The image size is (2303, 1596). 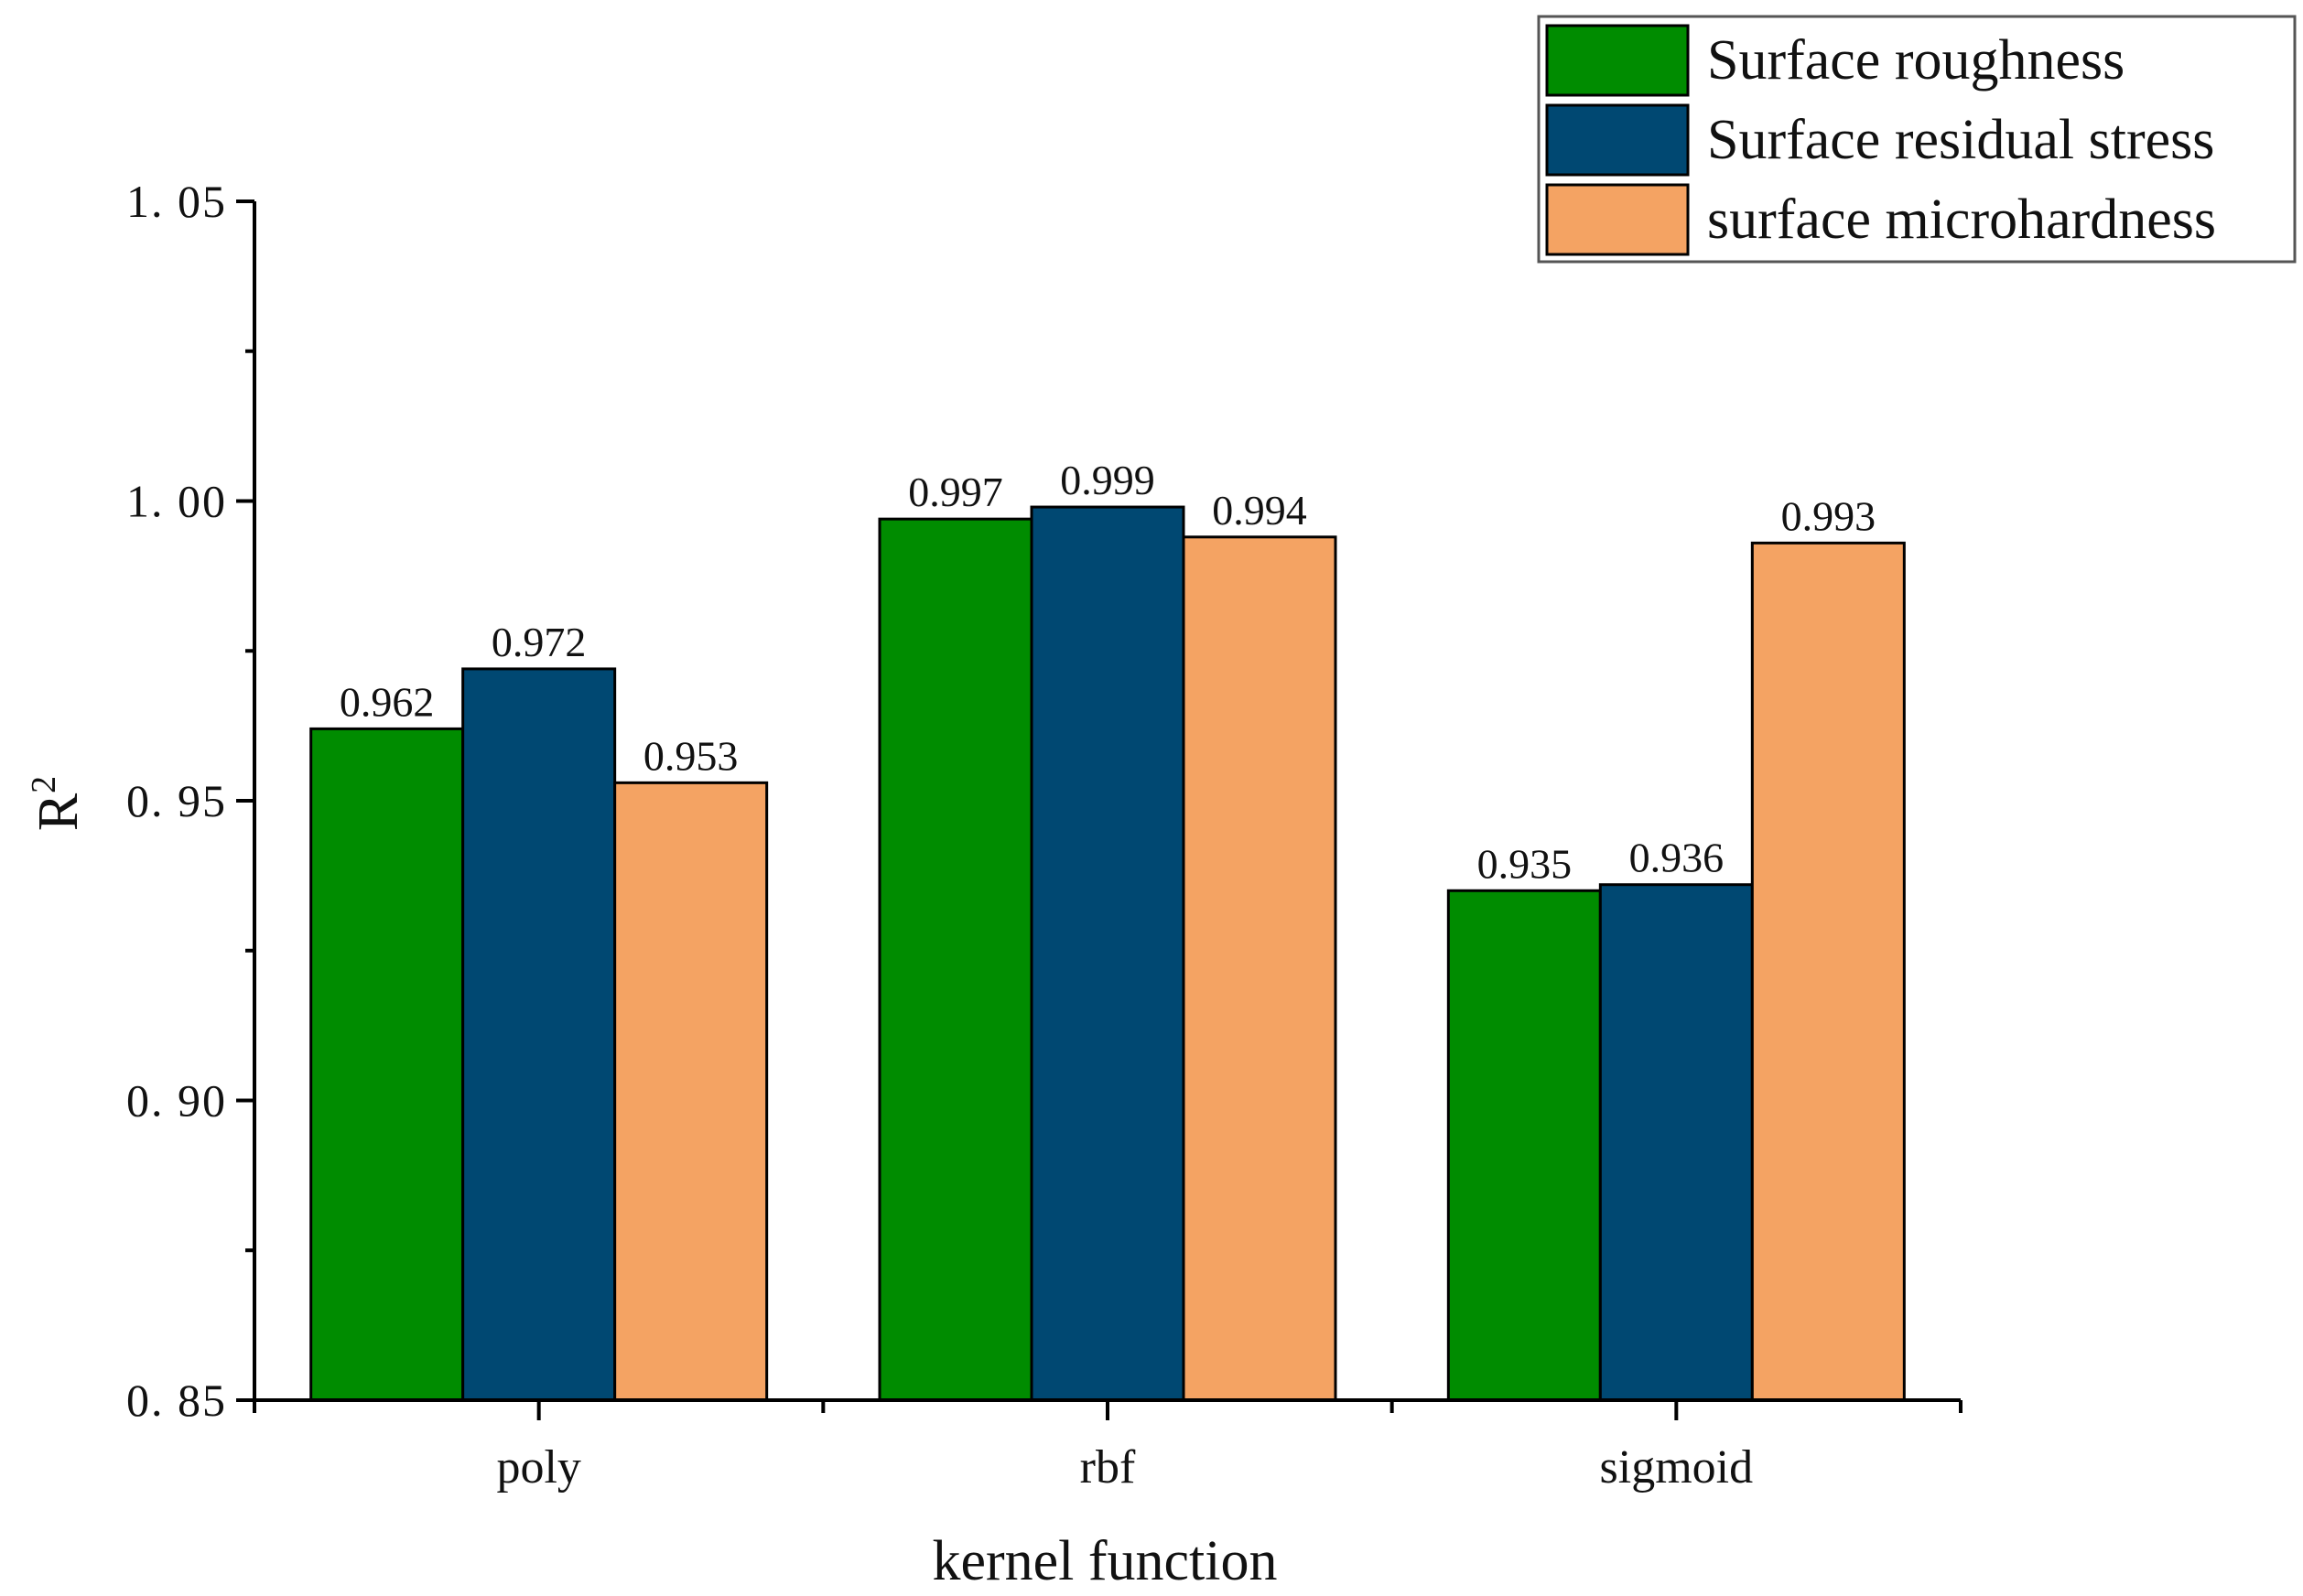 I want to click on data-label: 0.993, so click(x=1828, y=515).